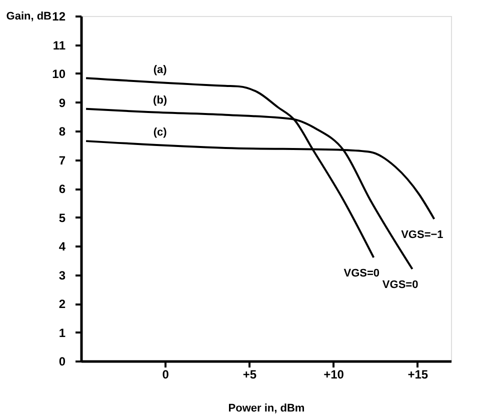 The image size is (503, 420). Describe the element at coordinates (59, 74) in the screenshot. I see `y-tick-label: 10` at that location.